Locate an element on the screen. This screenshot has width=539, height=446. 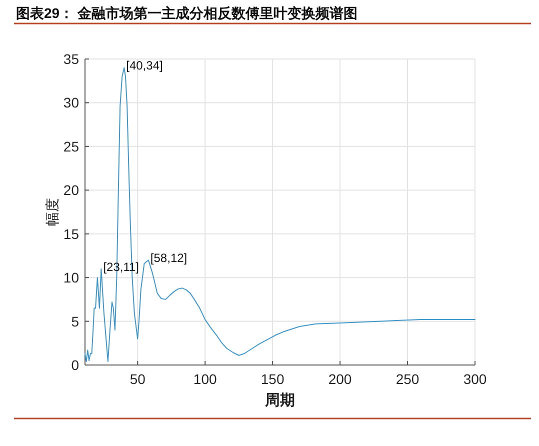
annotation: [58,12] is located at coordinates (169, 258).